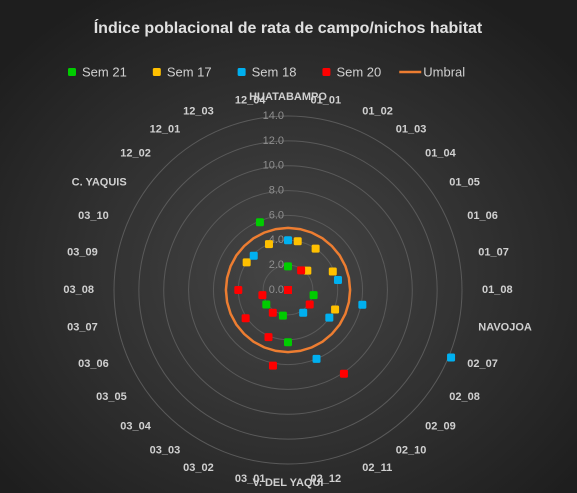 Image resolution: width=577 pixels, height=493 pixels. Describe the element at coordinates (198, 112) in the screenshot. I see `category-label: 12_03` at that location.